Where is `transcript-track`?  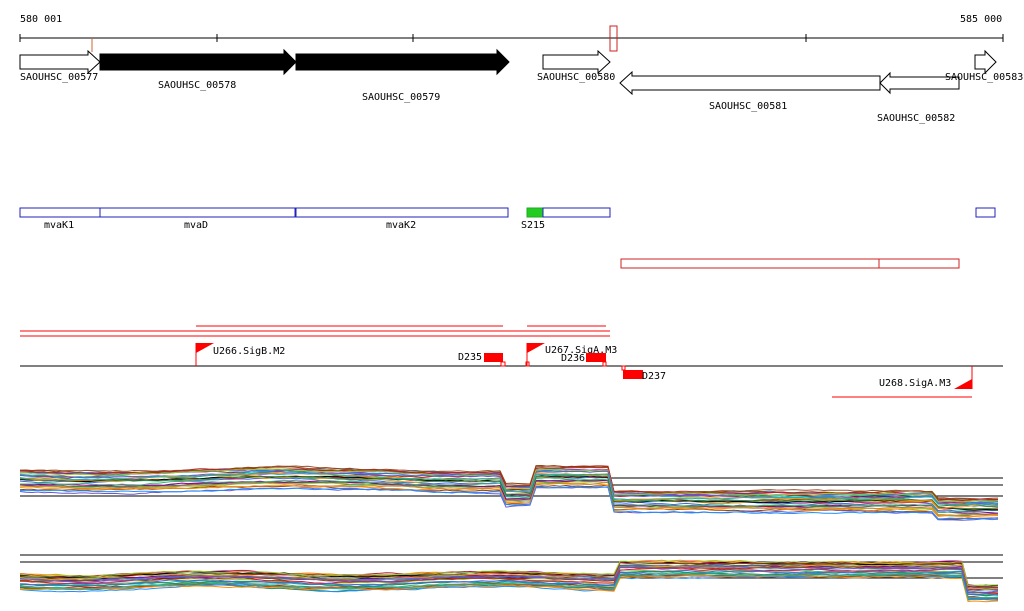
transcript-track is located at coordinates (790, 263).